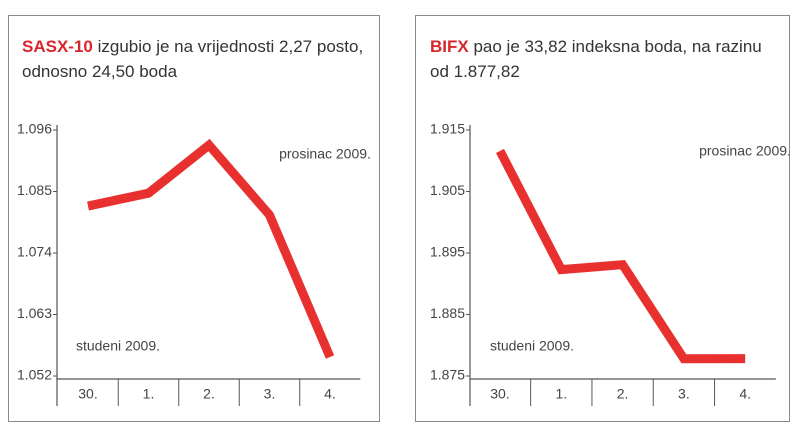  Describe the element at coordinates (447, 190) in the screenshot. I see `y-tick-label: 1.905` at that location.